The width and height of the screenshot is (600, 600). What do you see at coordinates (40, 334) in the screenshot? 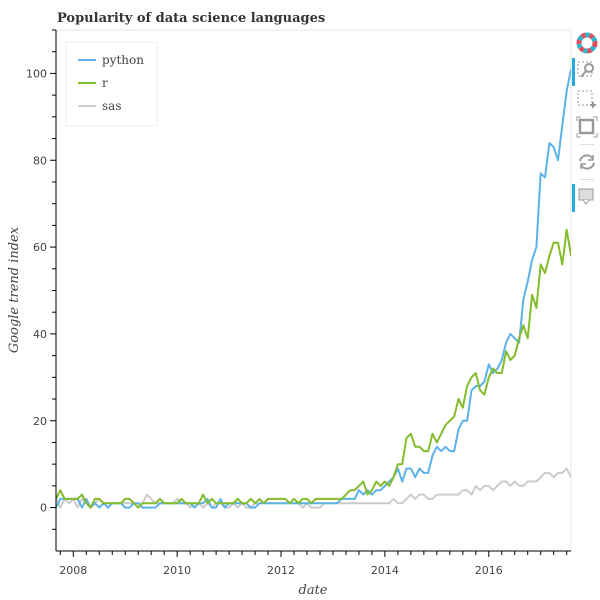
I see `y-tick-label: 40` at bounding box center [40, 334].